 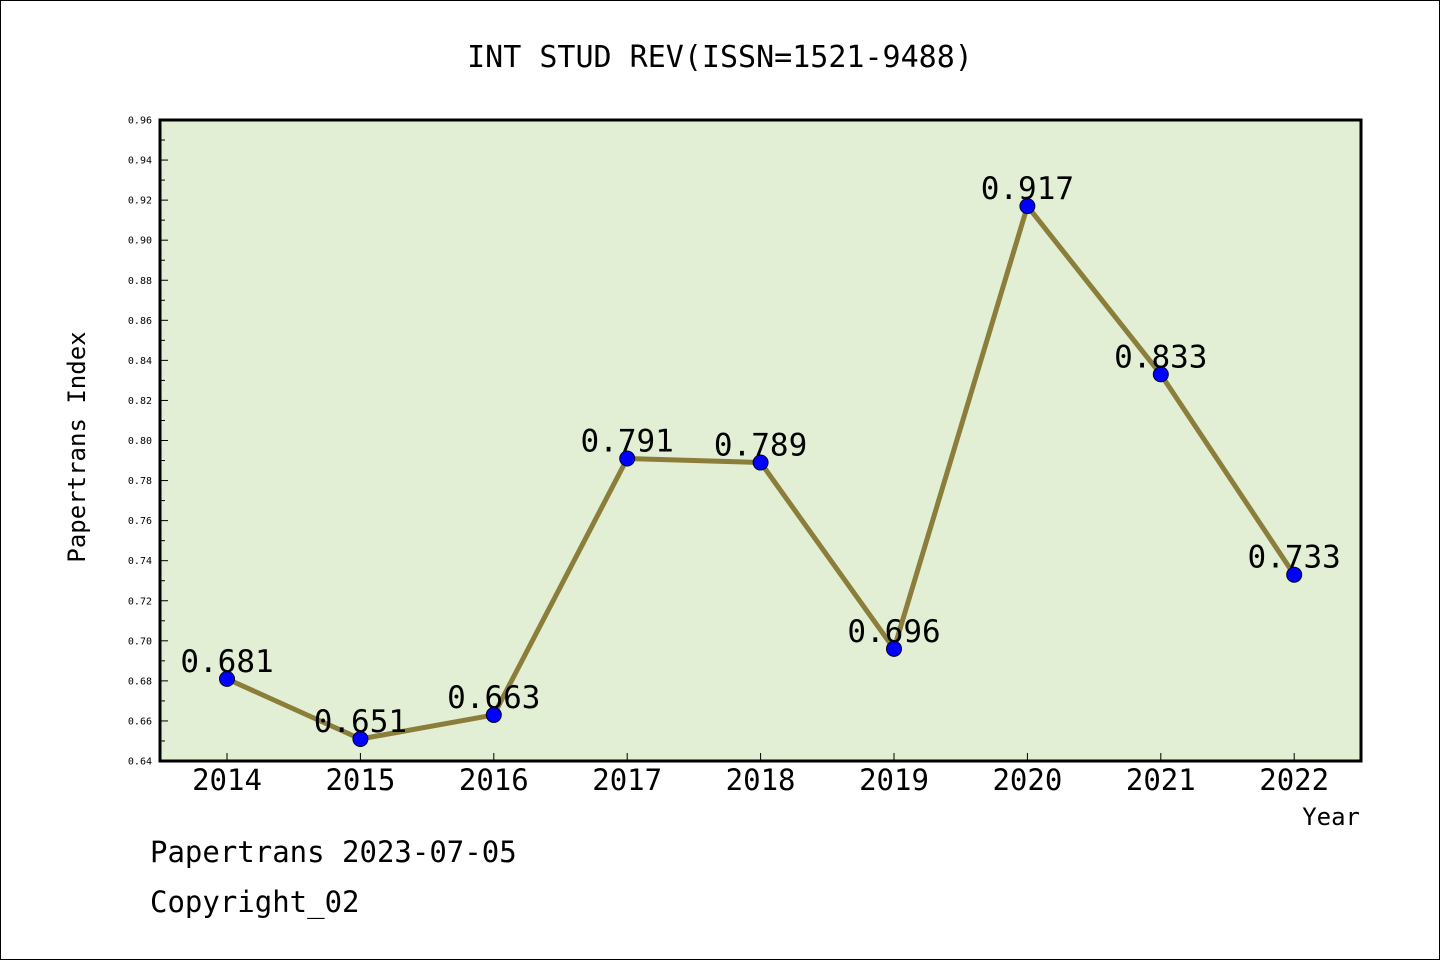 I want to click on x-tick-label: 2018, so click(x=761, y=780).